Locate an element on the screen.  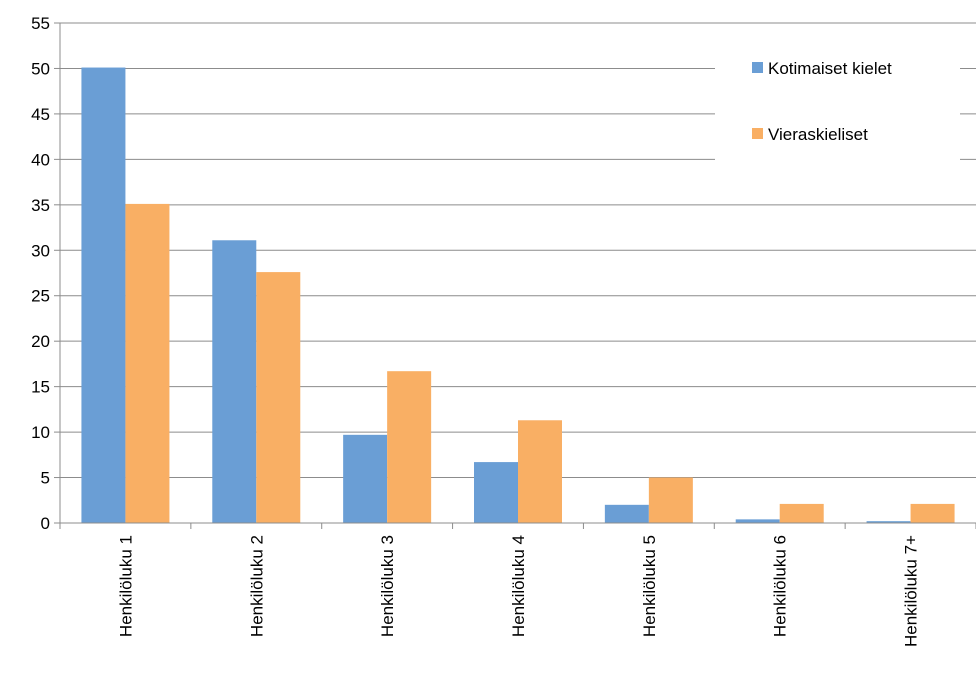
x-tick-label: Henkilöluku 7+ is located at coordinates (911, 591).